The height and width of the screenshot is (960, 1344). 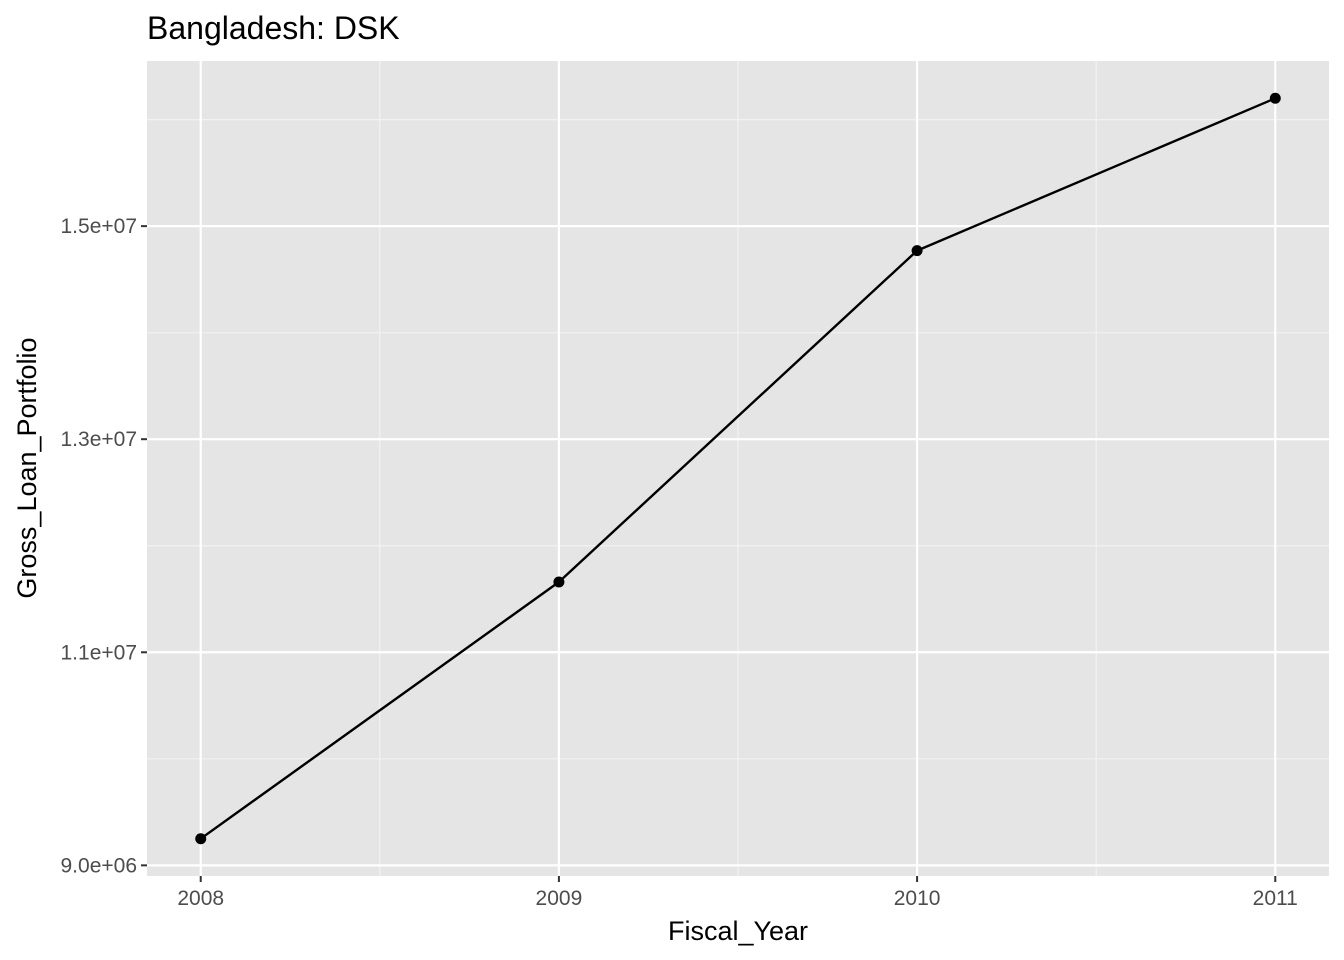 What do you see at coordinates (99, 439) in the screenshot?
I see `y-tick-label: 1.3e+07` at bounding box center [99, 439].